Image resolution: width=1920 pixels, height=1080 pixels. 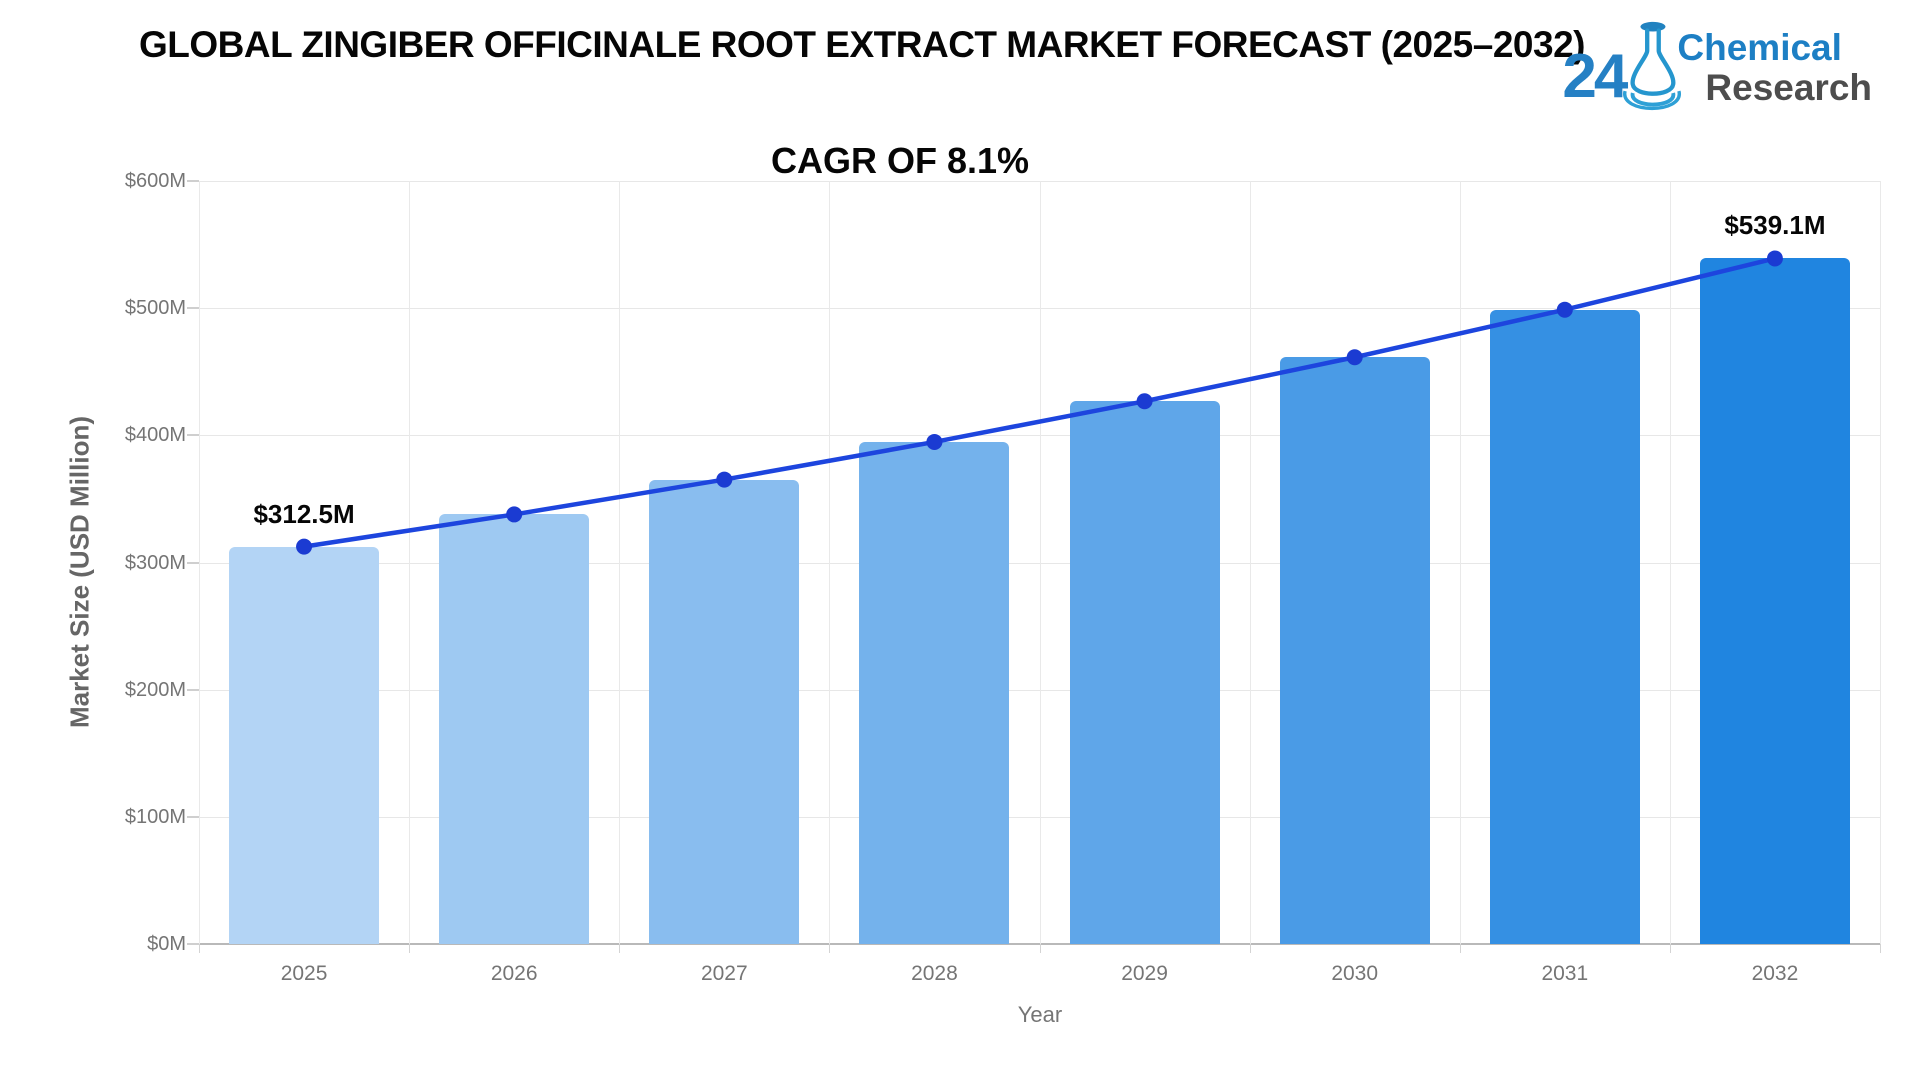 What do you see at coordinates (934, 441) in the screenshot?
I see `data-point-2028` at bounding box center [934, 441].